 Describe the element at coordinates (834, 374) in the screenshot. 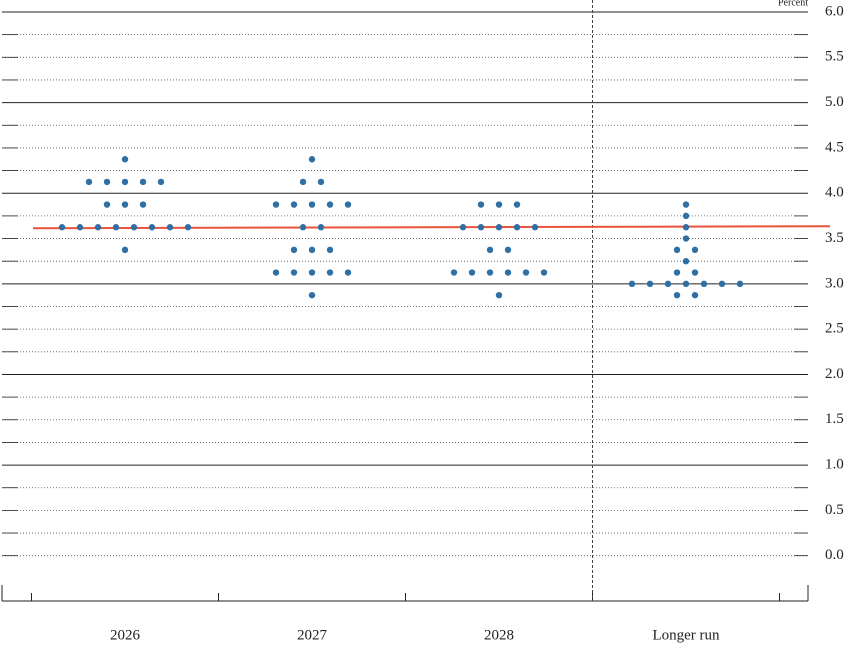

I see `y-tick-label: 2.0` at that location.